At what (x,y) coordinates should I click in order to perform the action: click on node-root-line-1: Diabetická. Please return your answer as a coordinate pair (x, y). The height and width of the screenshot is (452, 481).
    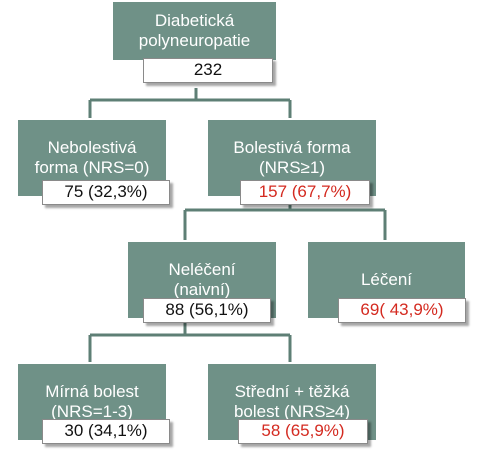
    Looking at the image, I should click on (194, 20).